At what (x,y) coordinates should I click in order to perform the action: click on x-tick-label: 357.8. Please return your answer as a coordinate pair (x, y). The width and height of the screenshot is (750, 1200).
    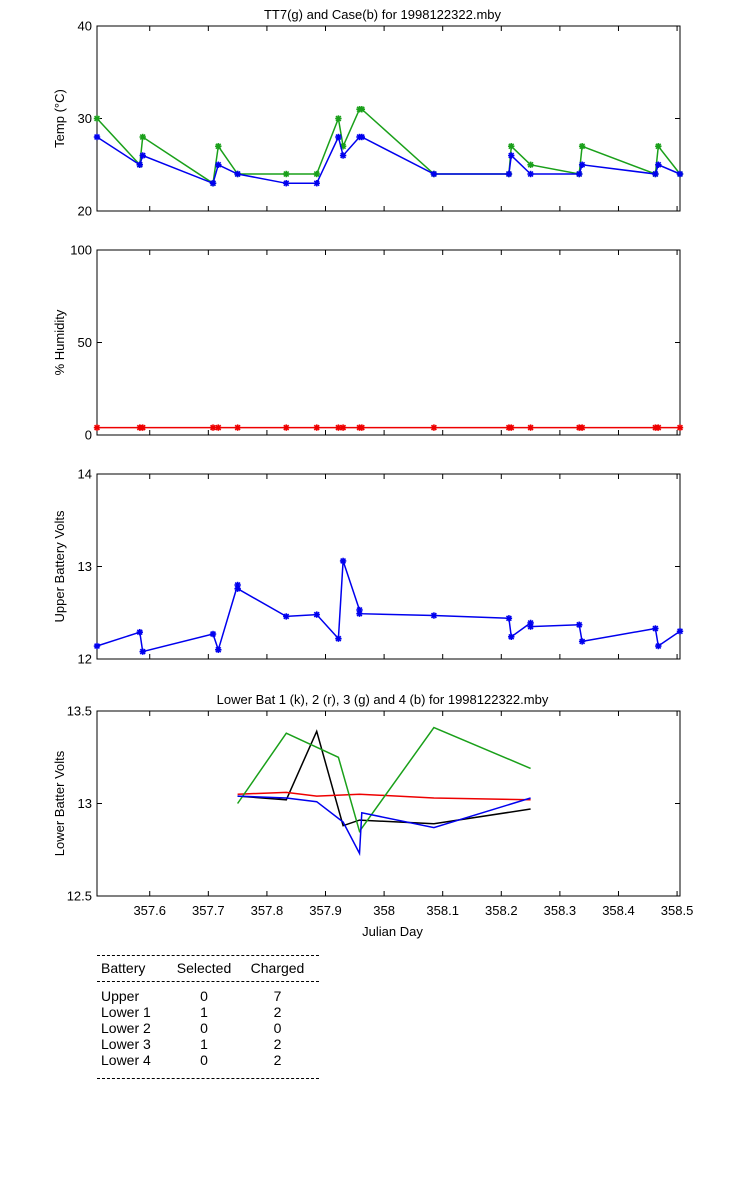
    Looking at the image, I should click on (267, 910).